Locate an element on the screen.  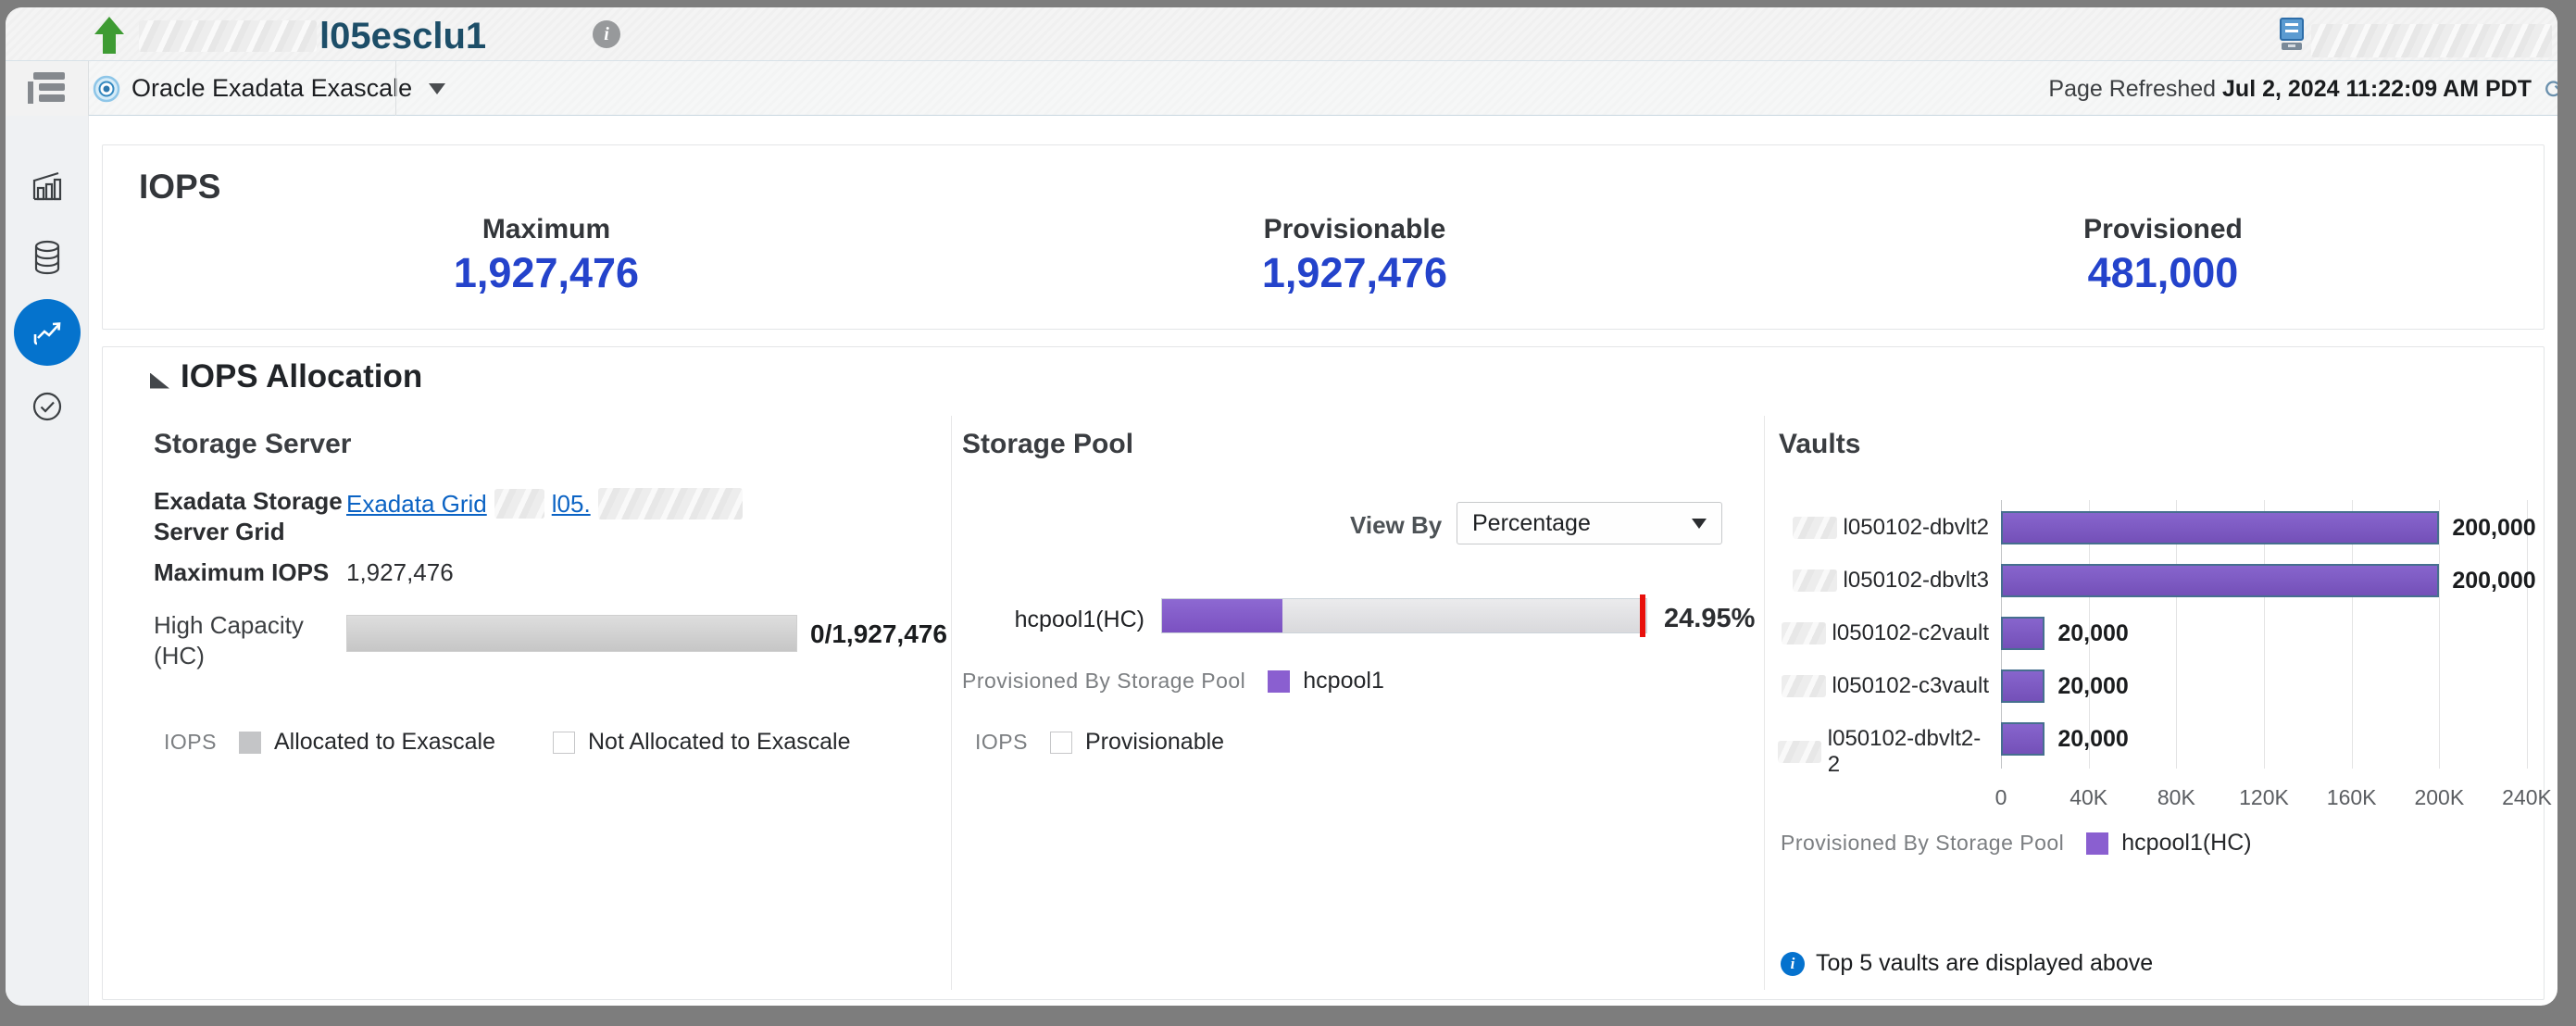
legend-label: Provisionable is located at coordinates (1154, 742).